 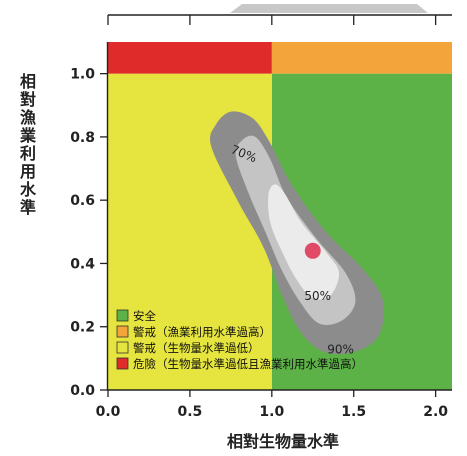 I want to click on current-status-point, so click(x=312, y=250).